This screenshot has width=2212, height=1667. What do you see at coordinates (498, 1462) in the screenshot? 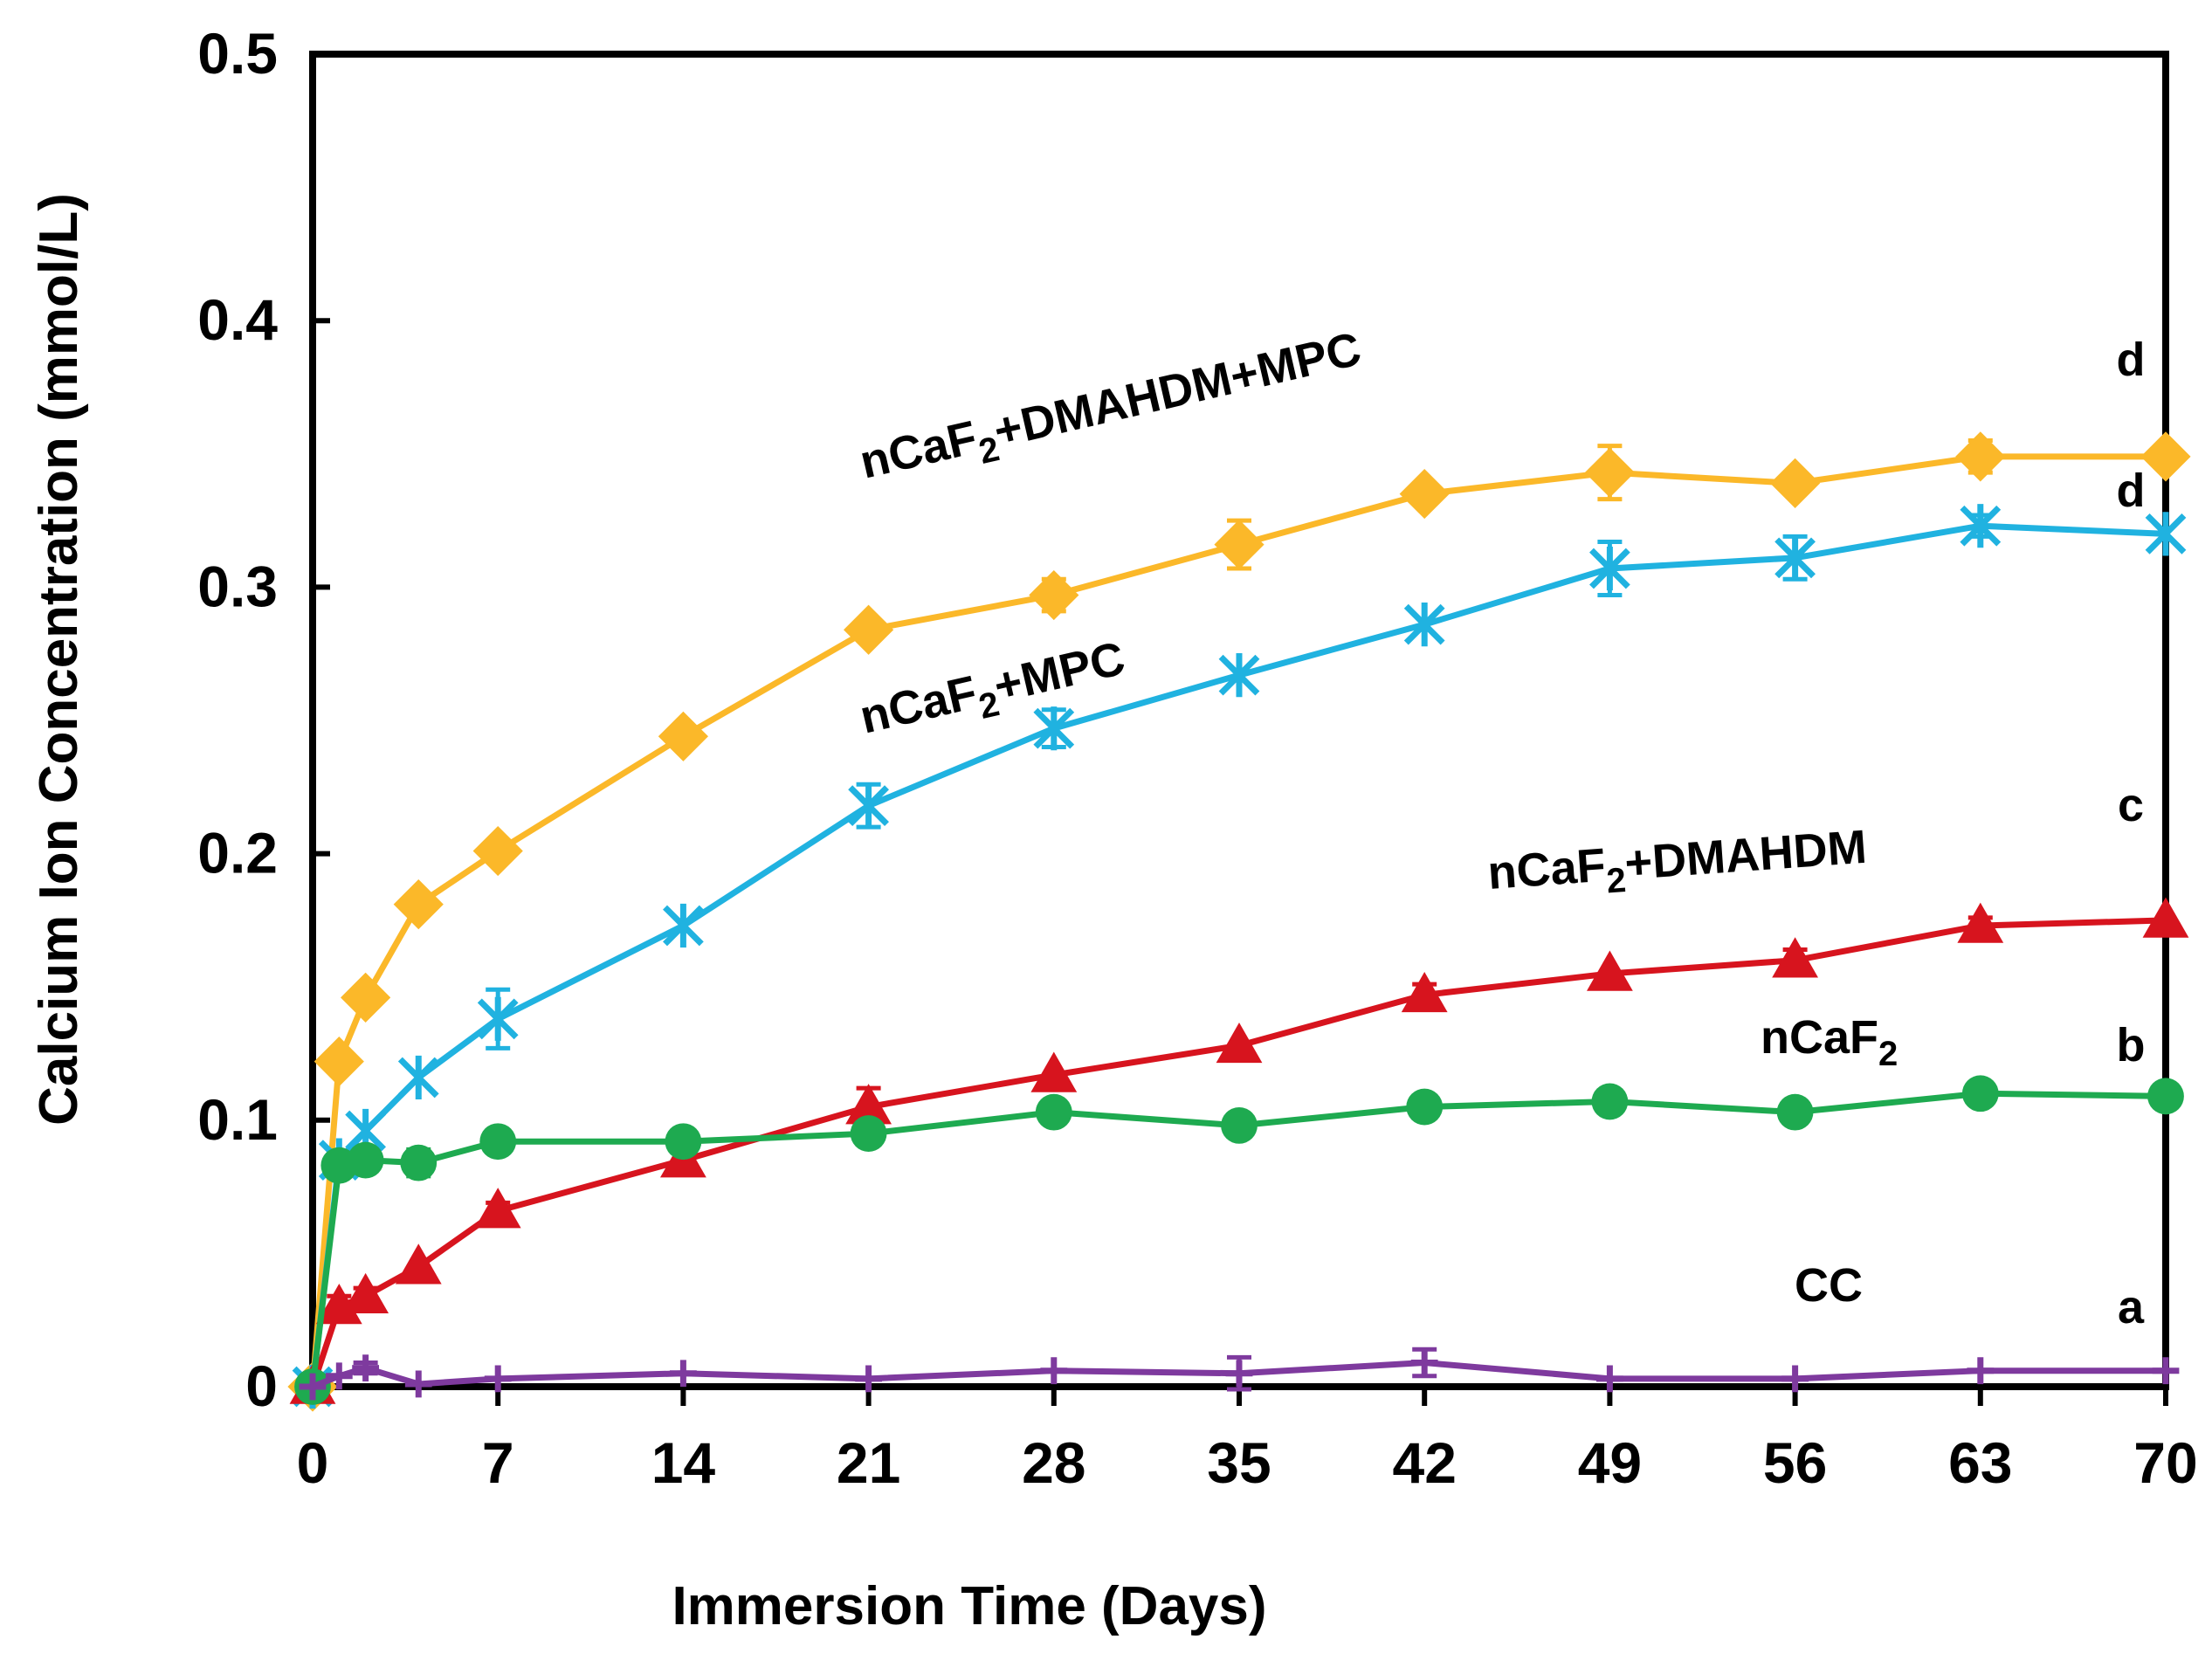
I see `x-tick-label: 7` at bounding box center [498, 1462].